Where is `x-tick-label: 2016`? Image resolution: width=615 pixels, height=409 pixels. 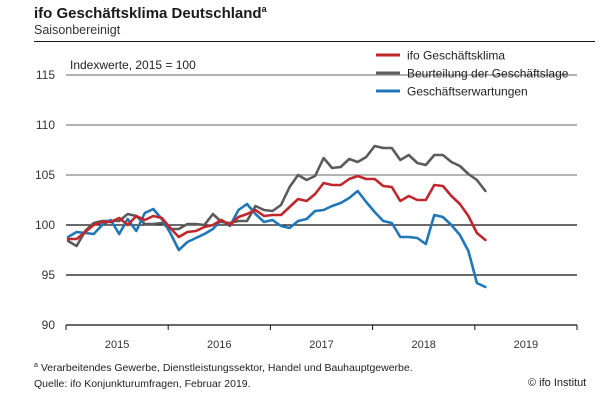 x-tick-label: 2016 is located at coordinates (219, 345).